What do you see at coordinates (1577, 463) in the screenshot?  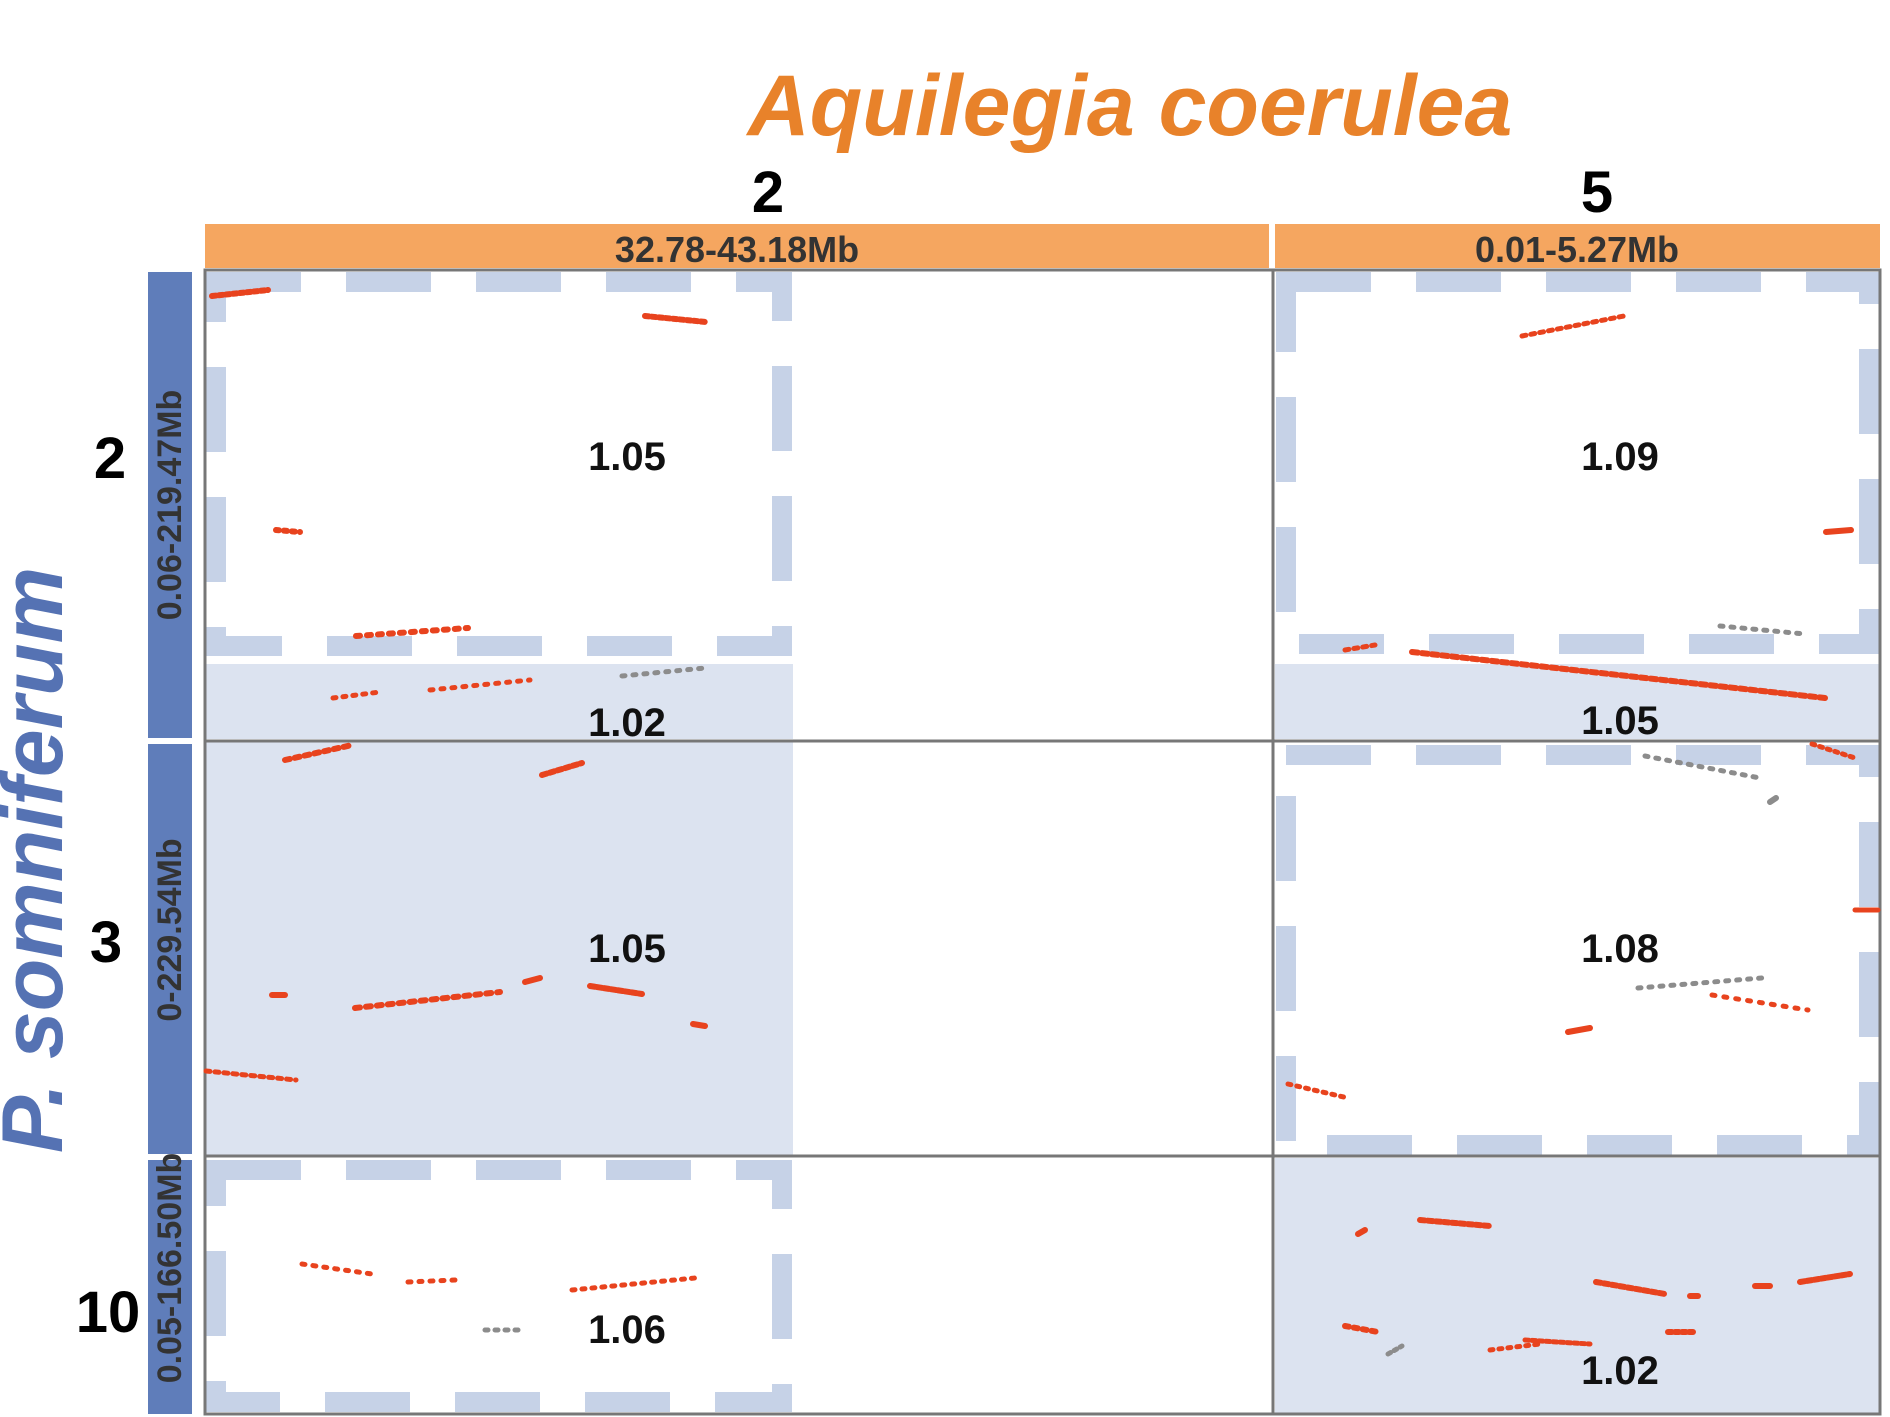 I see `dashed-box-5-2a` at bounding box center [1577, 463].